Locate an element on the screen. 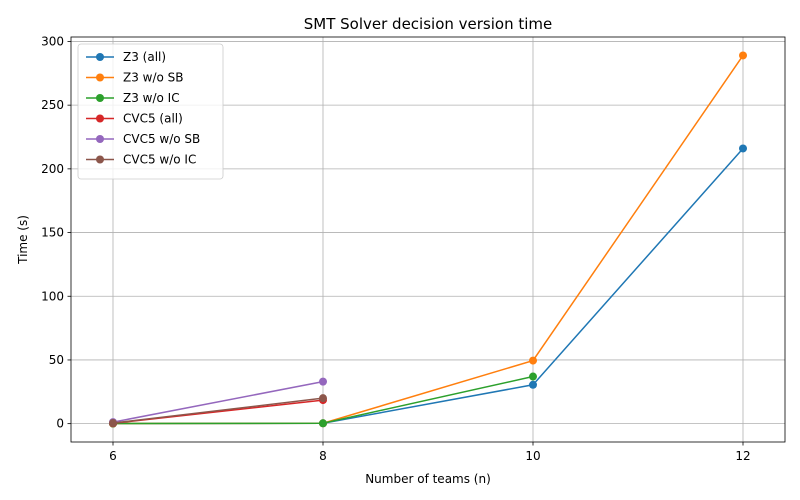  legend-item: CVC5 w/o IC is located at coordinates (141, 160).